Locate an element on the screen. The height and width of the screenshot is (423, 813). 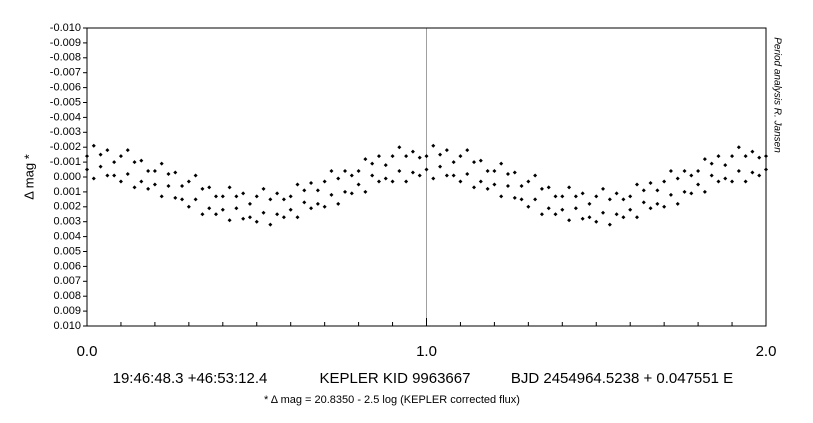
y-tick-label: 0.009 is located at coordinates (67, 311).